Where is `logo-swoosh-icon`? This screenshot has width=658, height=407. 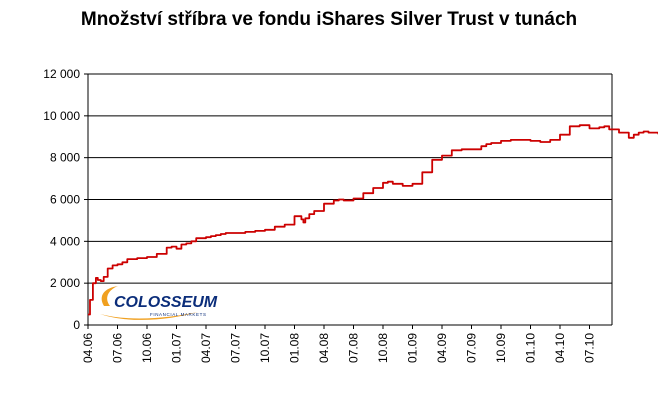 logo-swoosh-icon is located at coordinates (109, 296).